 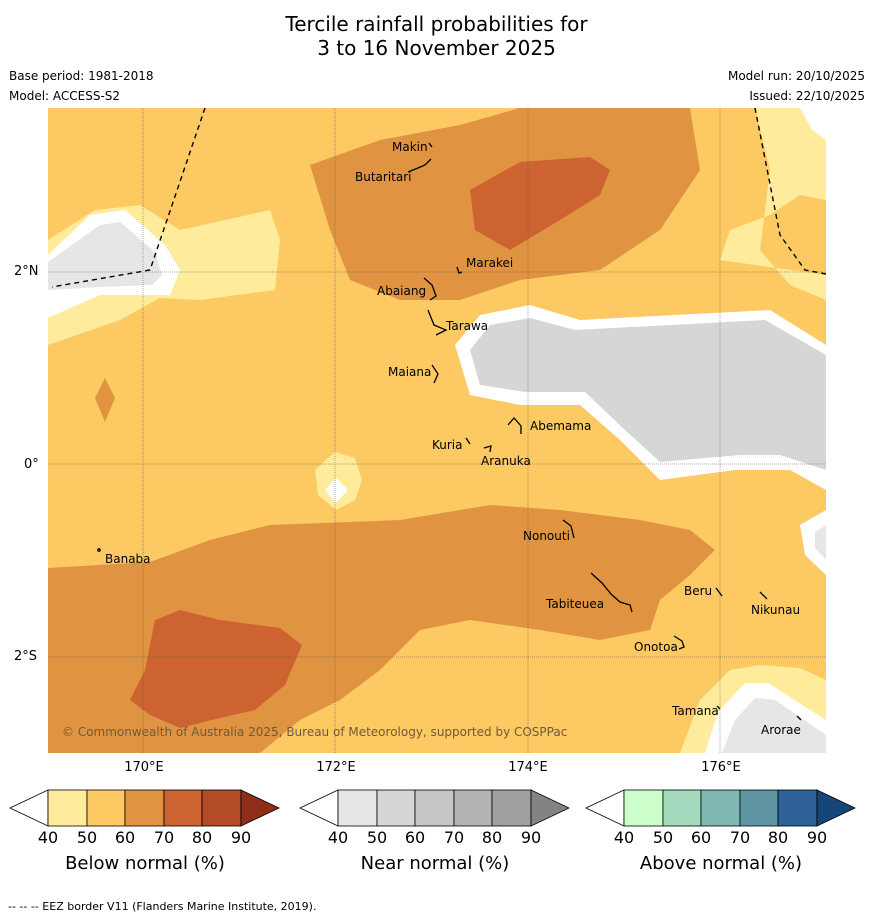 I want to click on label-beru: Beru, so click(x=698, y=591).